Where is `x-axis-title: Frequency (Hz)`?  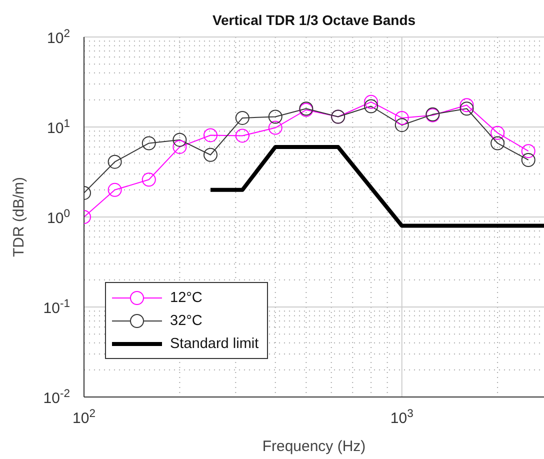 x-axis-title: Frequency (Hz) is located at coordinates (314, 446).